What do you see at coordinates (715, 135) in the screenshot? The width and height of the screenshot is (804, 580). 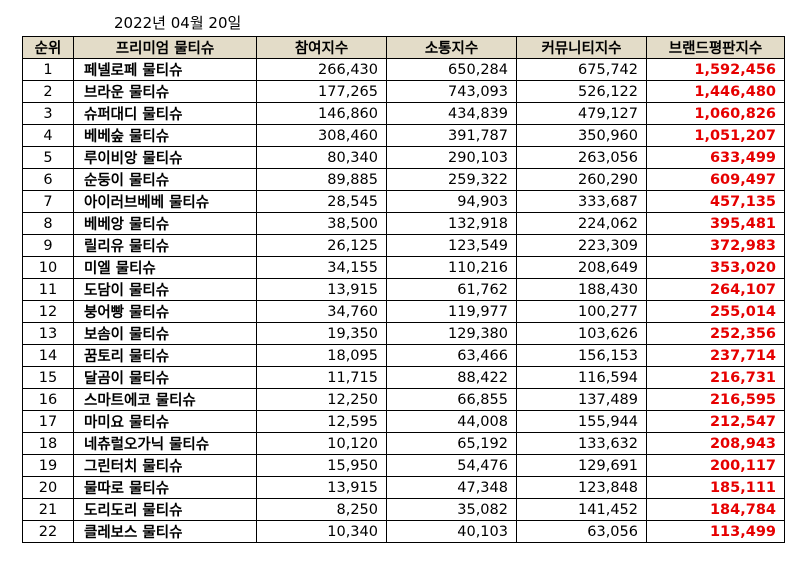 I see `reputation-score-cell: 1,051,207` at bounding box center [715, 135].